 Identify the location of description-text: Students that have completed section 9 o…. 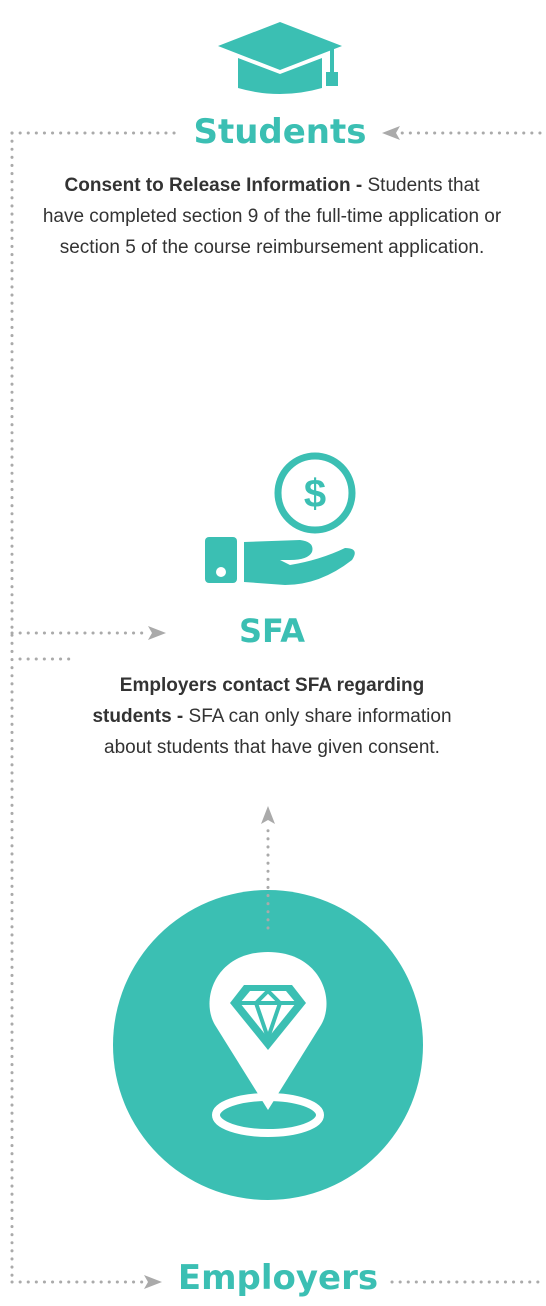
(272, 216).